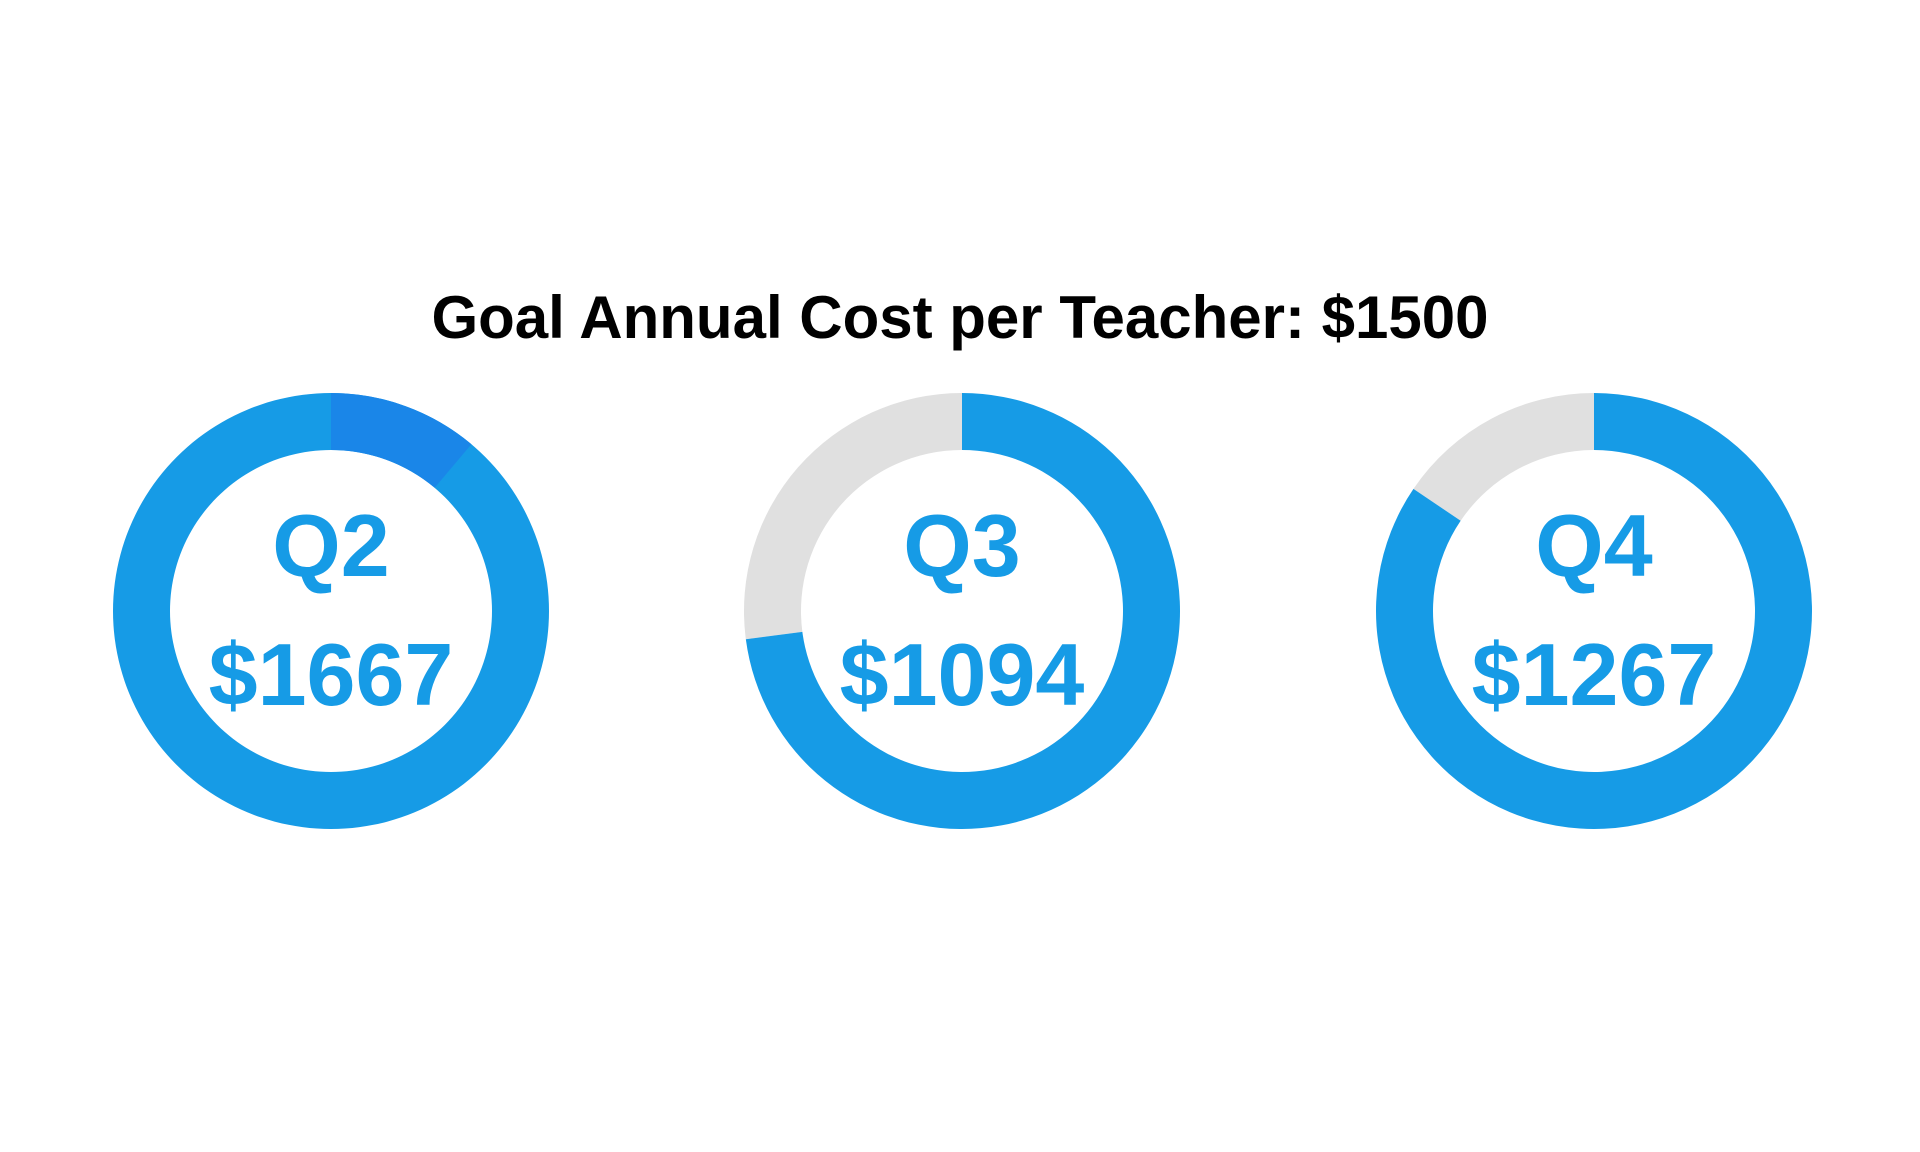  Describe the element at coordinates (330, 545) in the screenshot. I see `quarter-label: Q2` at that location.